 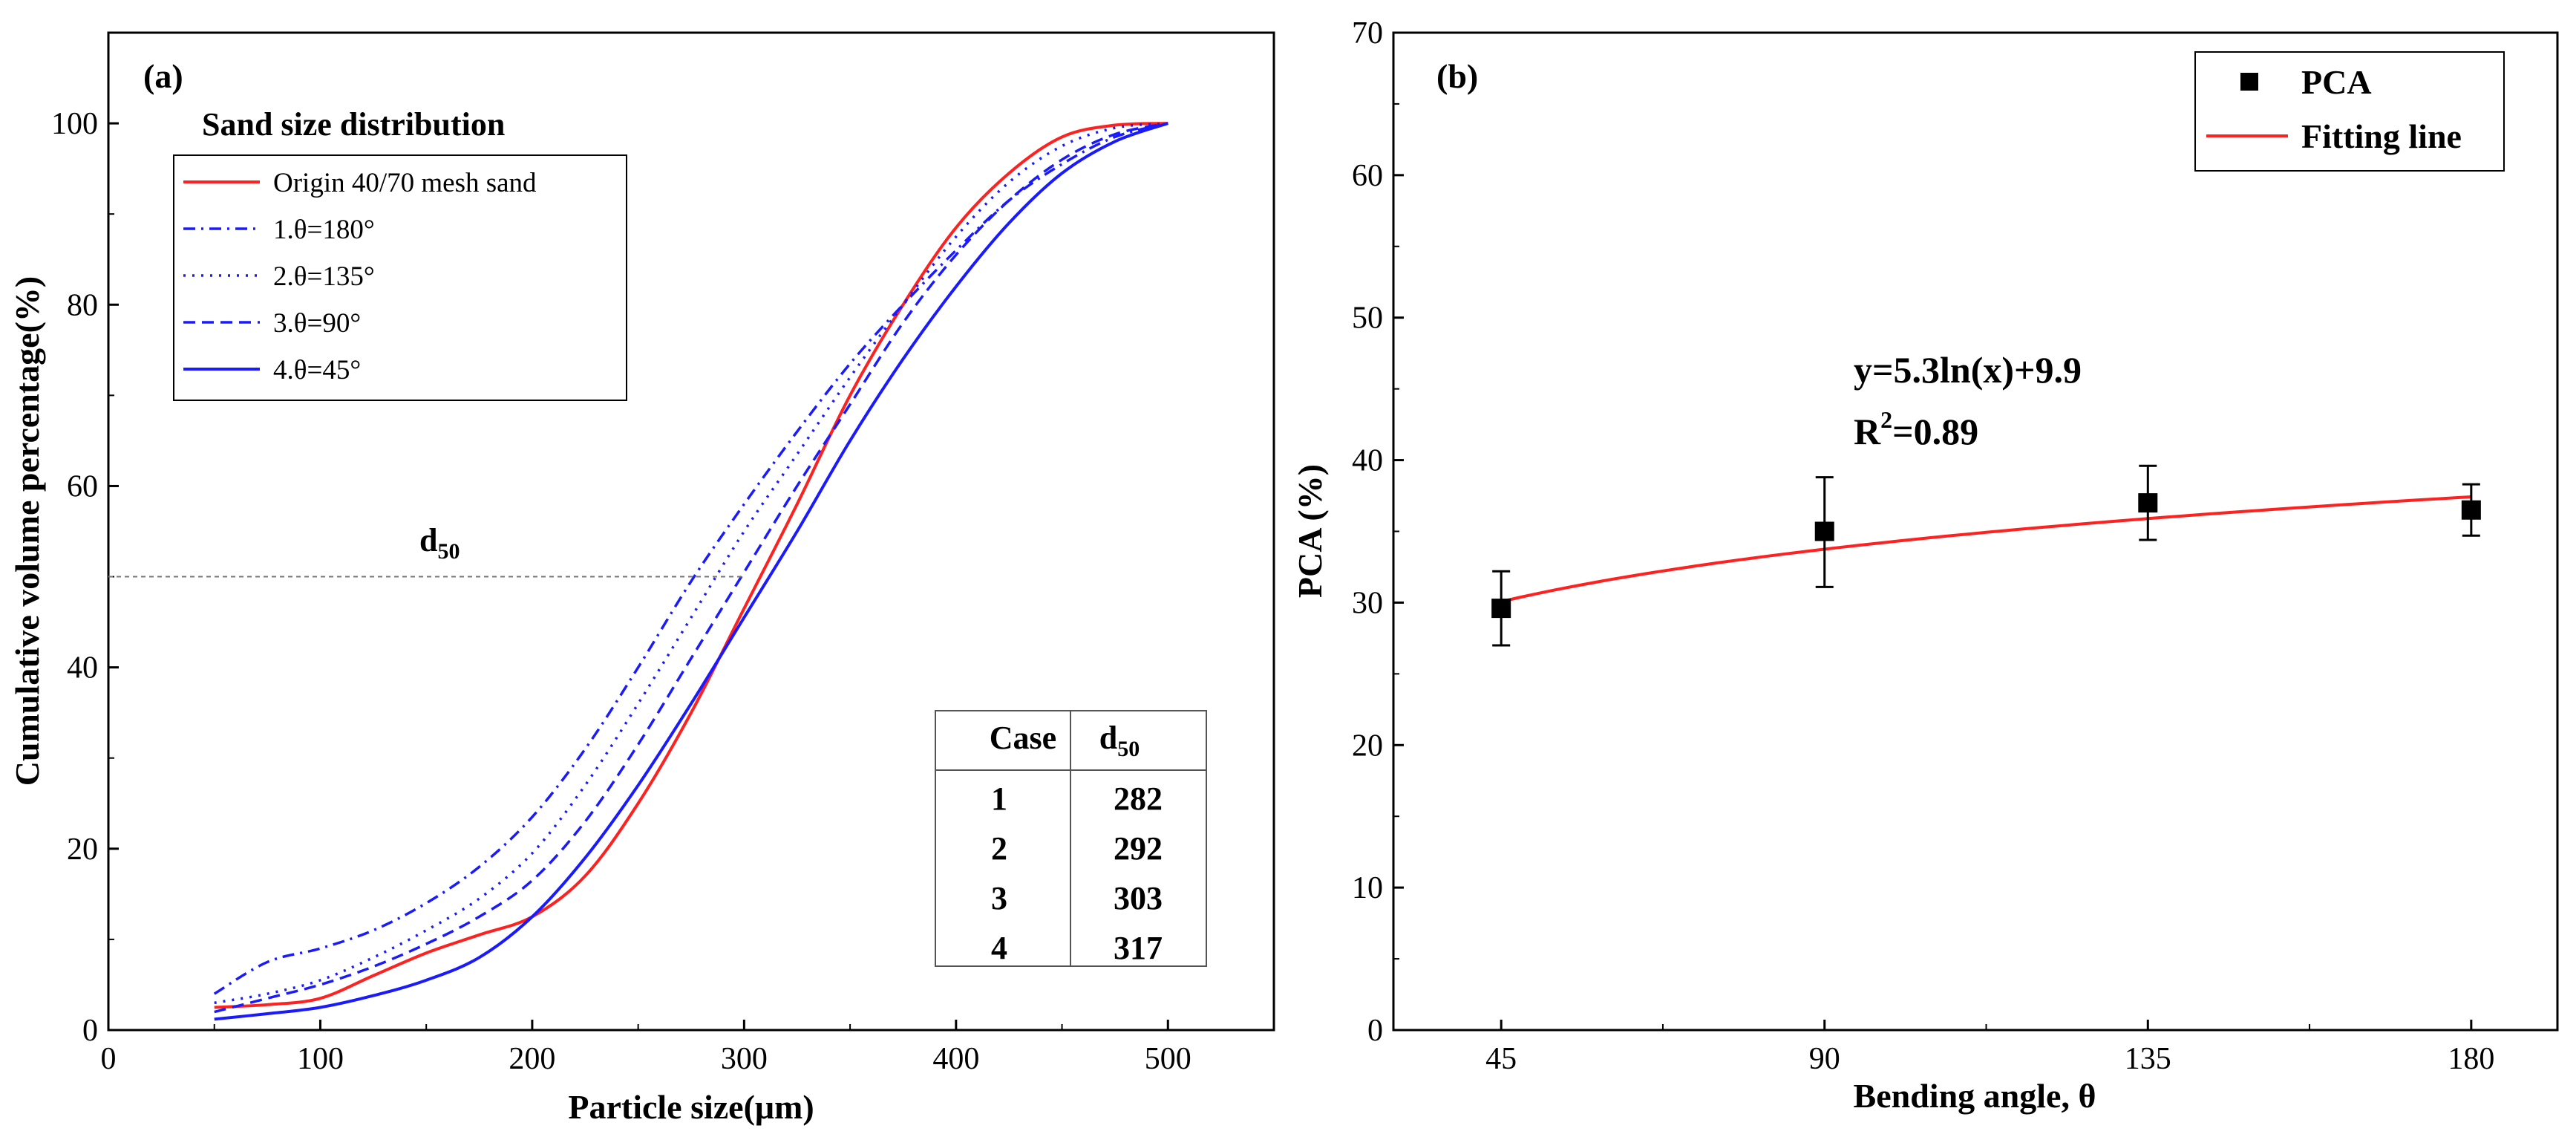 What do you see at coordinates (109, 1059) in the screenshot?
I see `x-tick-label-a: 0` at bounding box center [109, 1059].